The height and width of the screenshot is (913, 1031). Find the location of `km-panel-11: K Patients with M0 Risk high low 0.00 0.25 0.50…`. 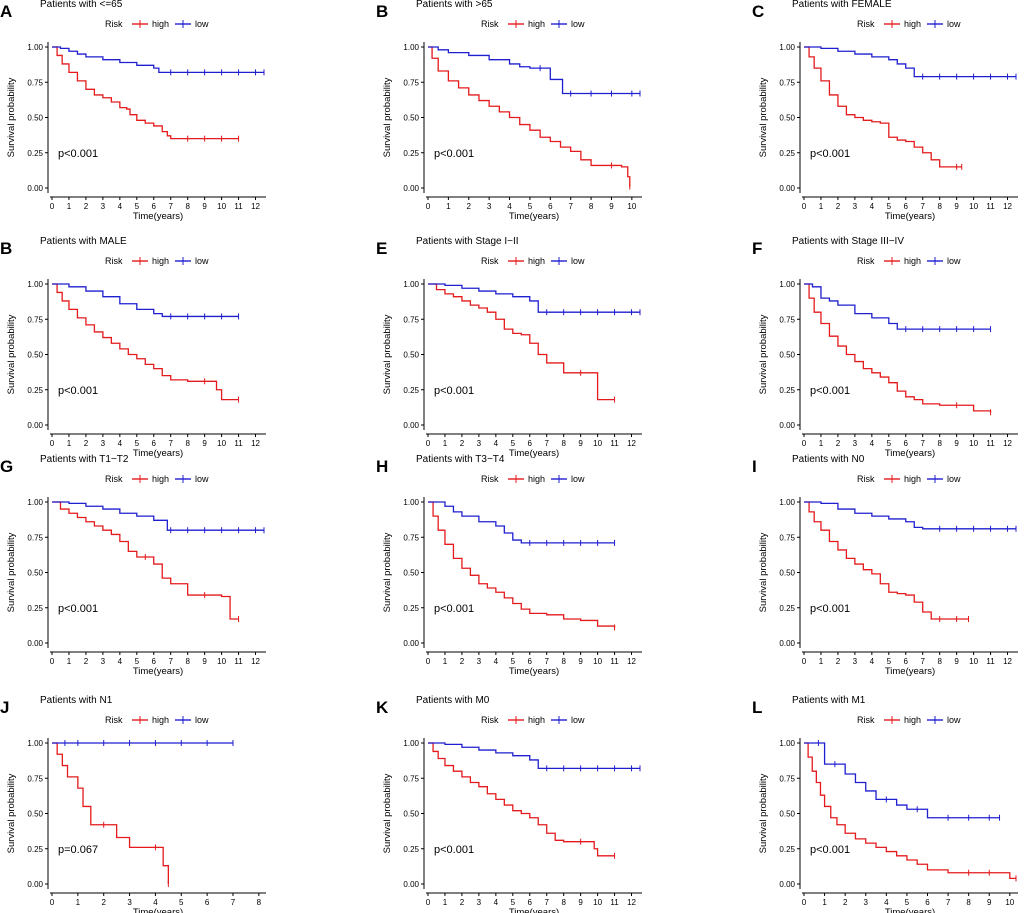

km-panel-11: K Patients with M0 Risk high low 0.00 0.25 0.50… is located at coordinates (509, 804).